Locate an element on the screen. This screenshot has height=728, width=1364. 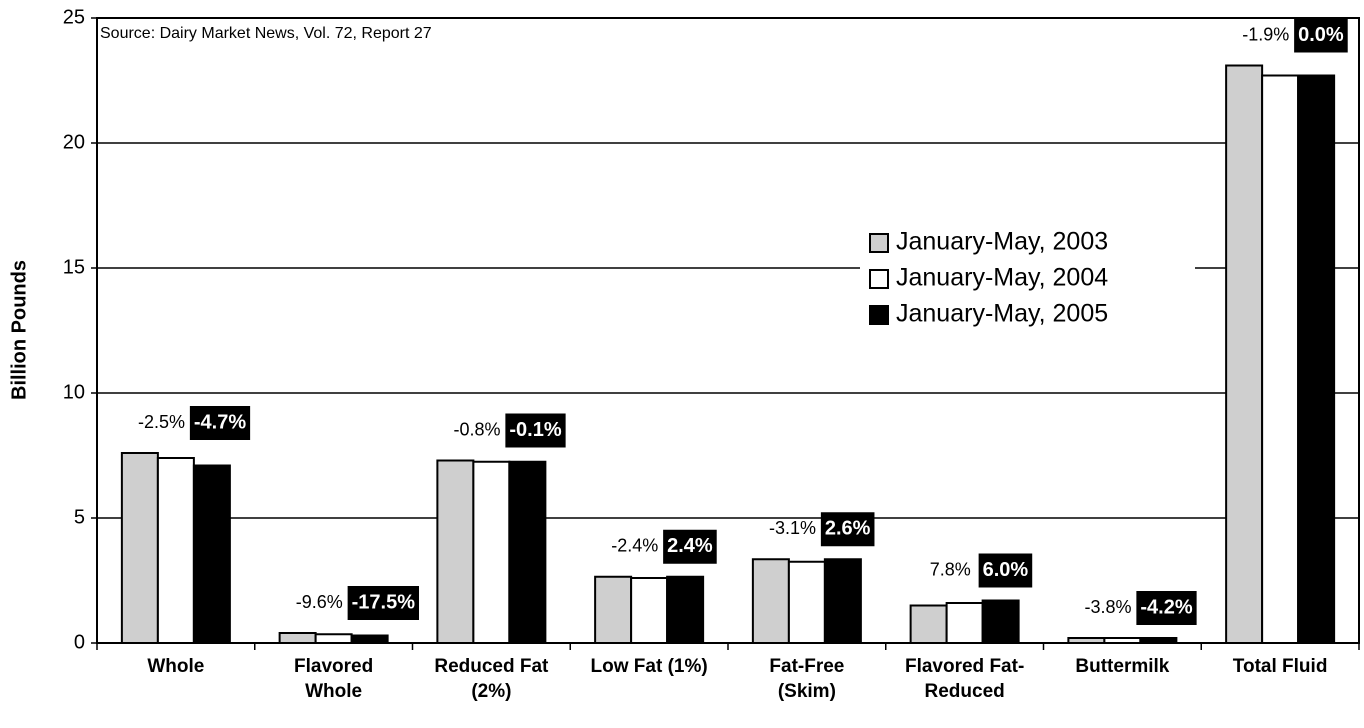
change-label: -3.1% is located at coordinates (792, 528).